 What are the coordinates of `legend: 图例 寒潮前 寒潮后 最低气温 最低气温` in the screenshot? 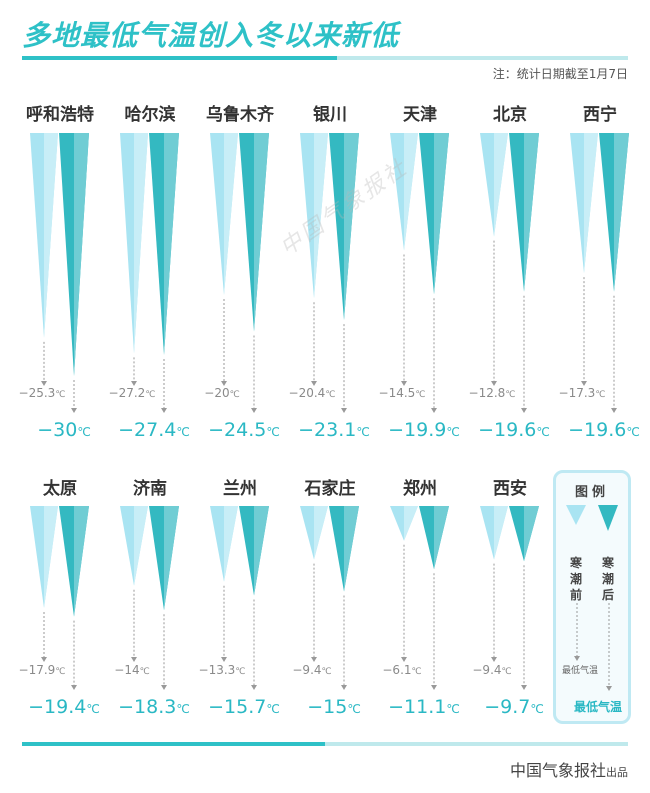 It's located at (592, 597).